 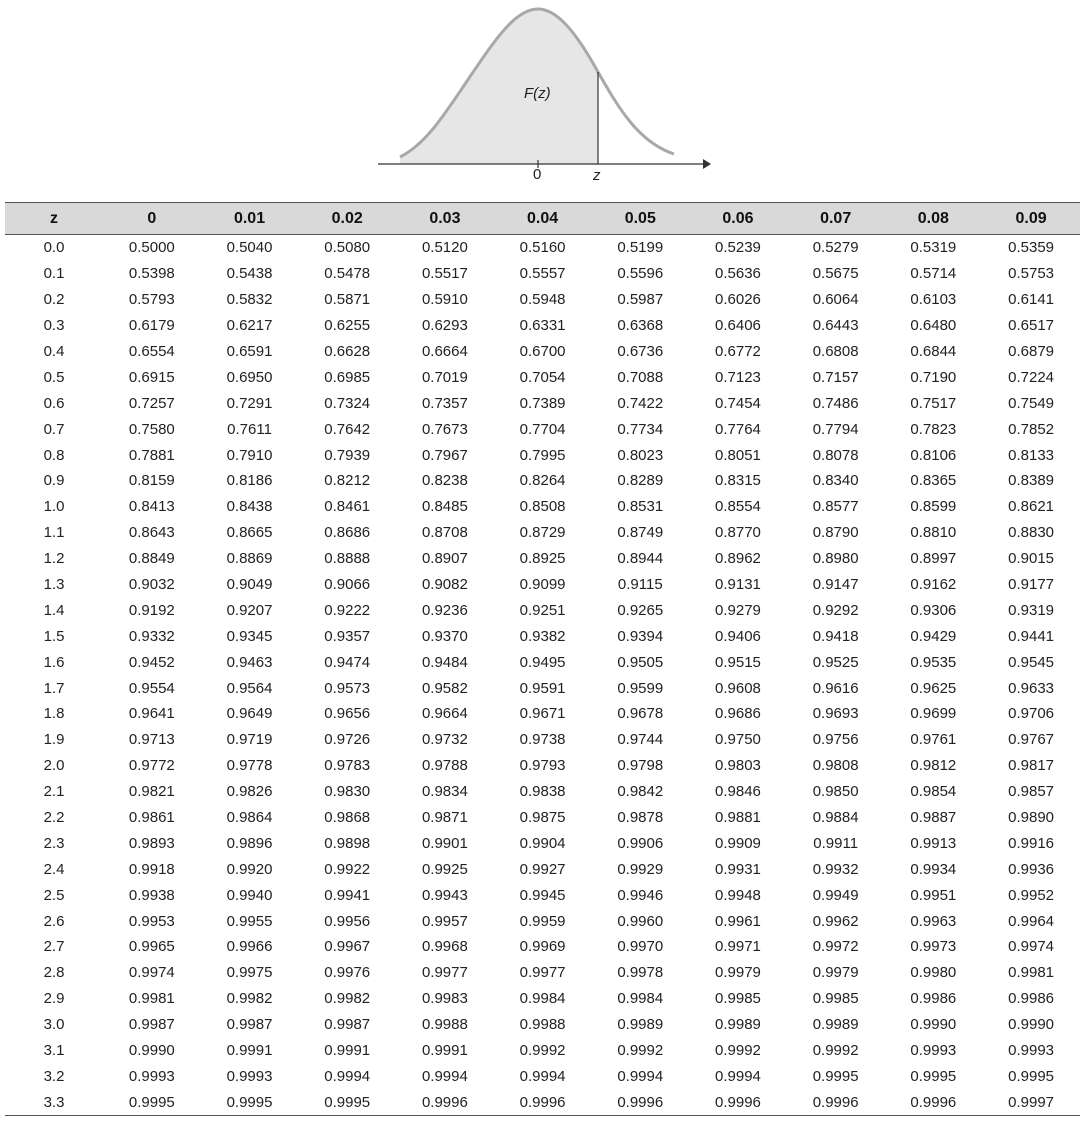 What do you see at coordinates (249, 740) in the screenshot?
I see `probability-cell: 0.9719` at bounding box center [249, 740].